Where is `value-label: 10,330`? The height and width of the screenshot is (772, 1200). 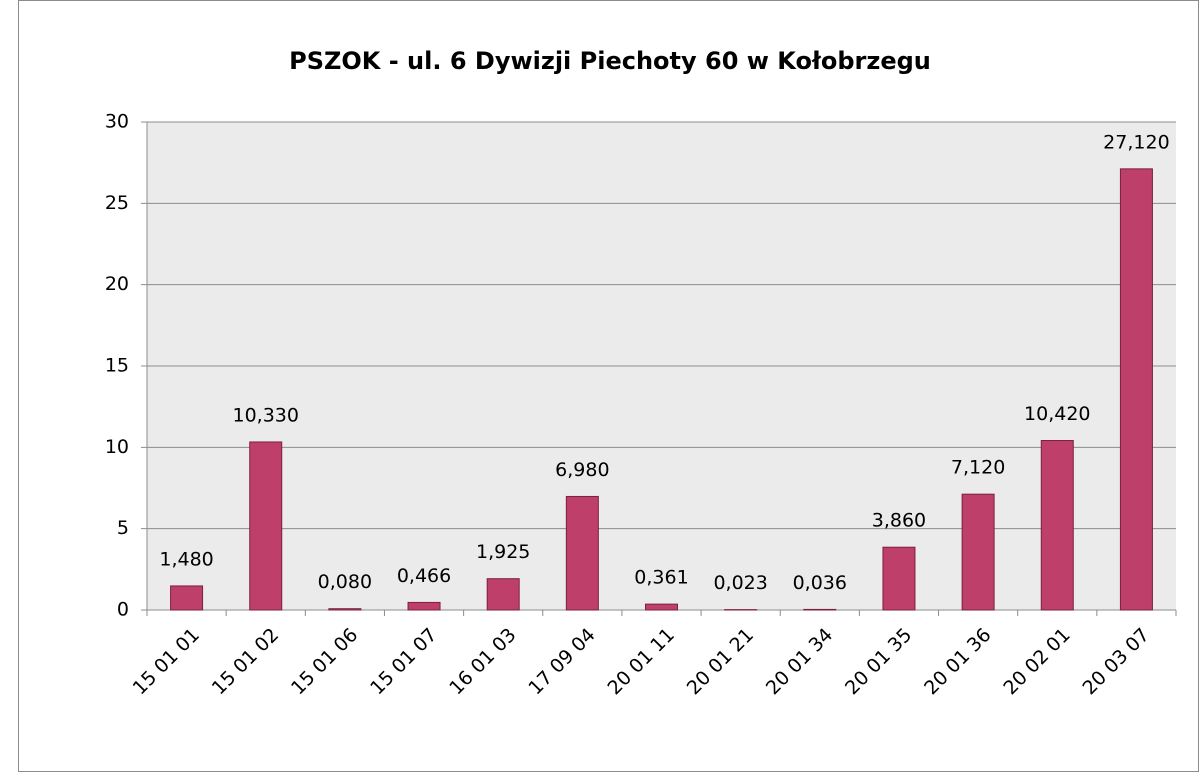 value-label: 10,330 is located at coordinates (265, 415).